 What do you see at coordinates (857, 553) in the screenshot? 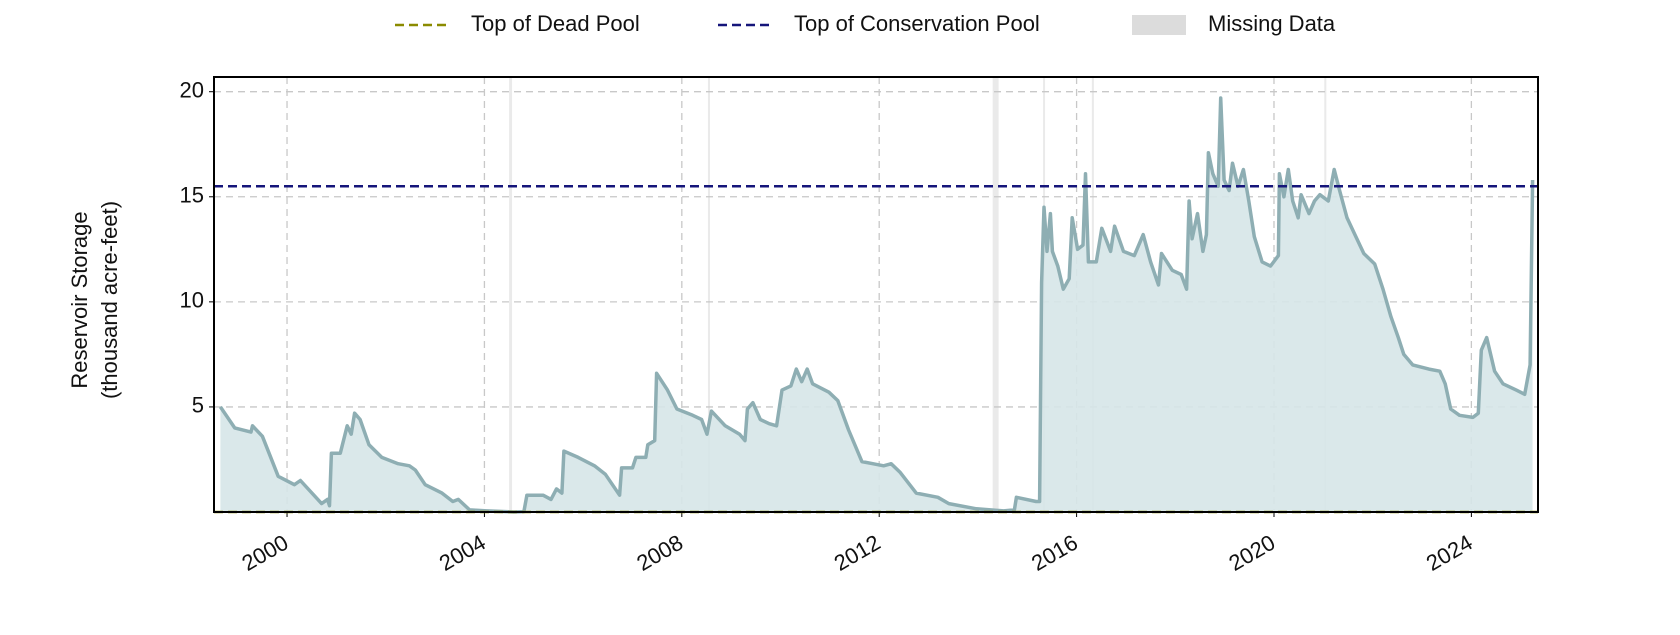
I see `x-tick-label: 2012` at bounding box center [857, 553].